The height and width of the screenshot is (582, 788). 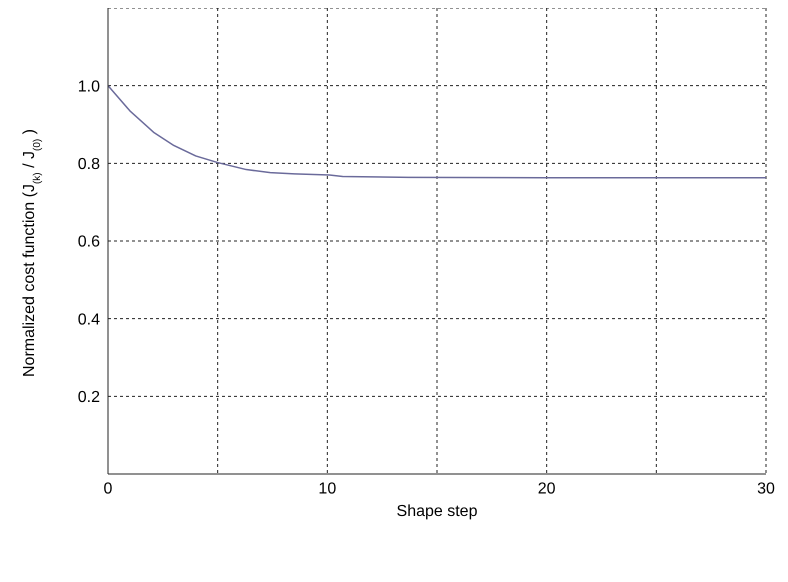 What do you see at coordinates (89, 87) in the screenshot?
I see `y-tick-label: 1.0` at bounding box center [89, 87].